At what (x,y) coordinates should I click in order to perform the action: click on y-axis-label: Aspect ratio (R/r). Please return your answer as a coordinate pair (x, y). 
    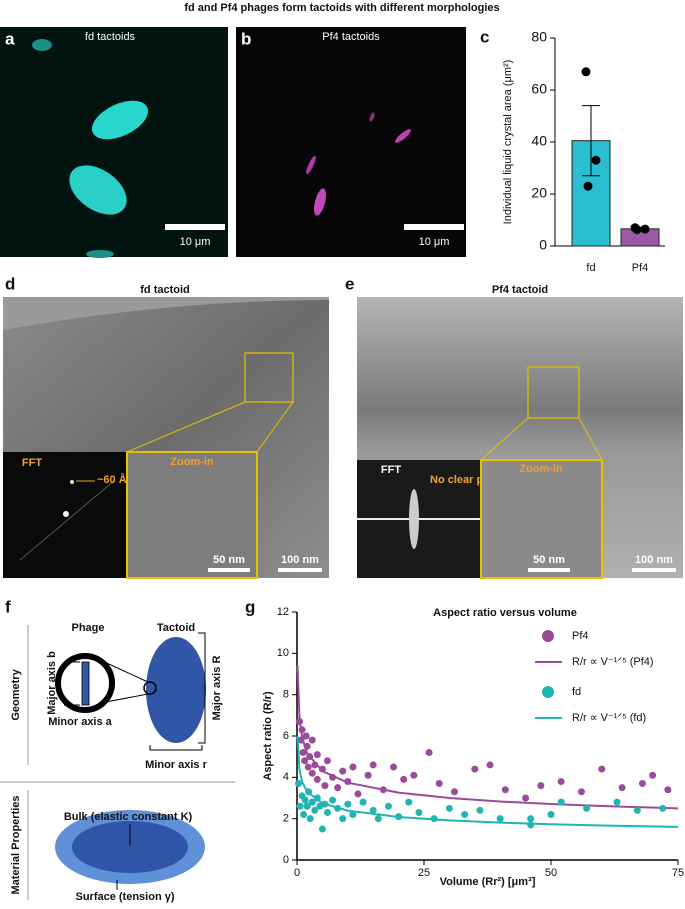
    Looking at the image, I should click on (268, 736).